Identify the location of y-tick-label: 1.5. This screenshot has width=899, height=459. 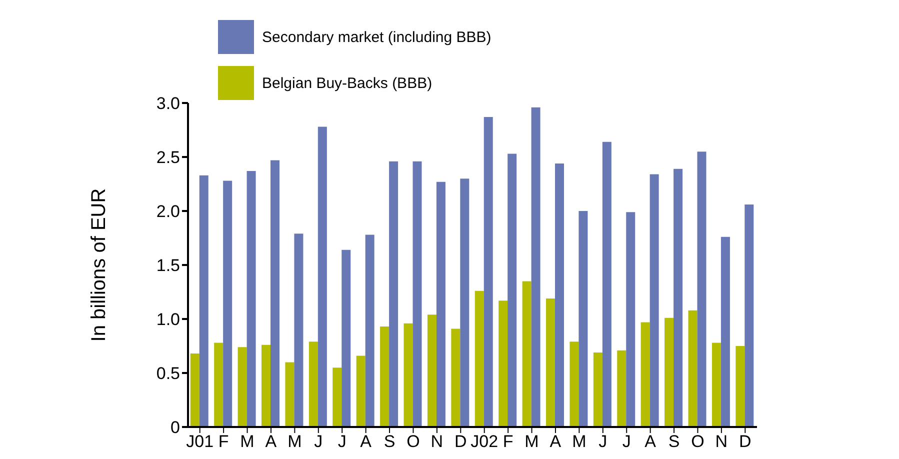
(168, 266).